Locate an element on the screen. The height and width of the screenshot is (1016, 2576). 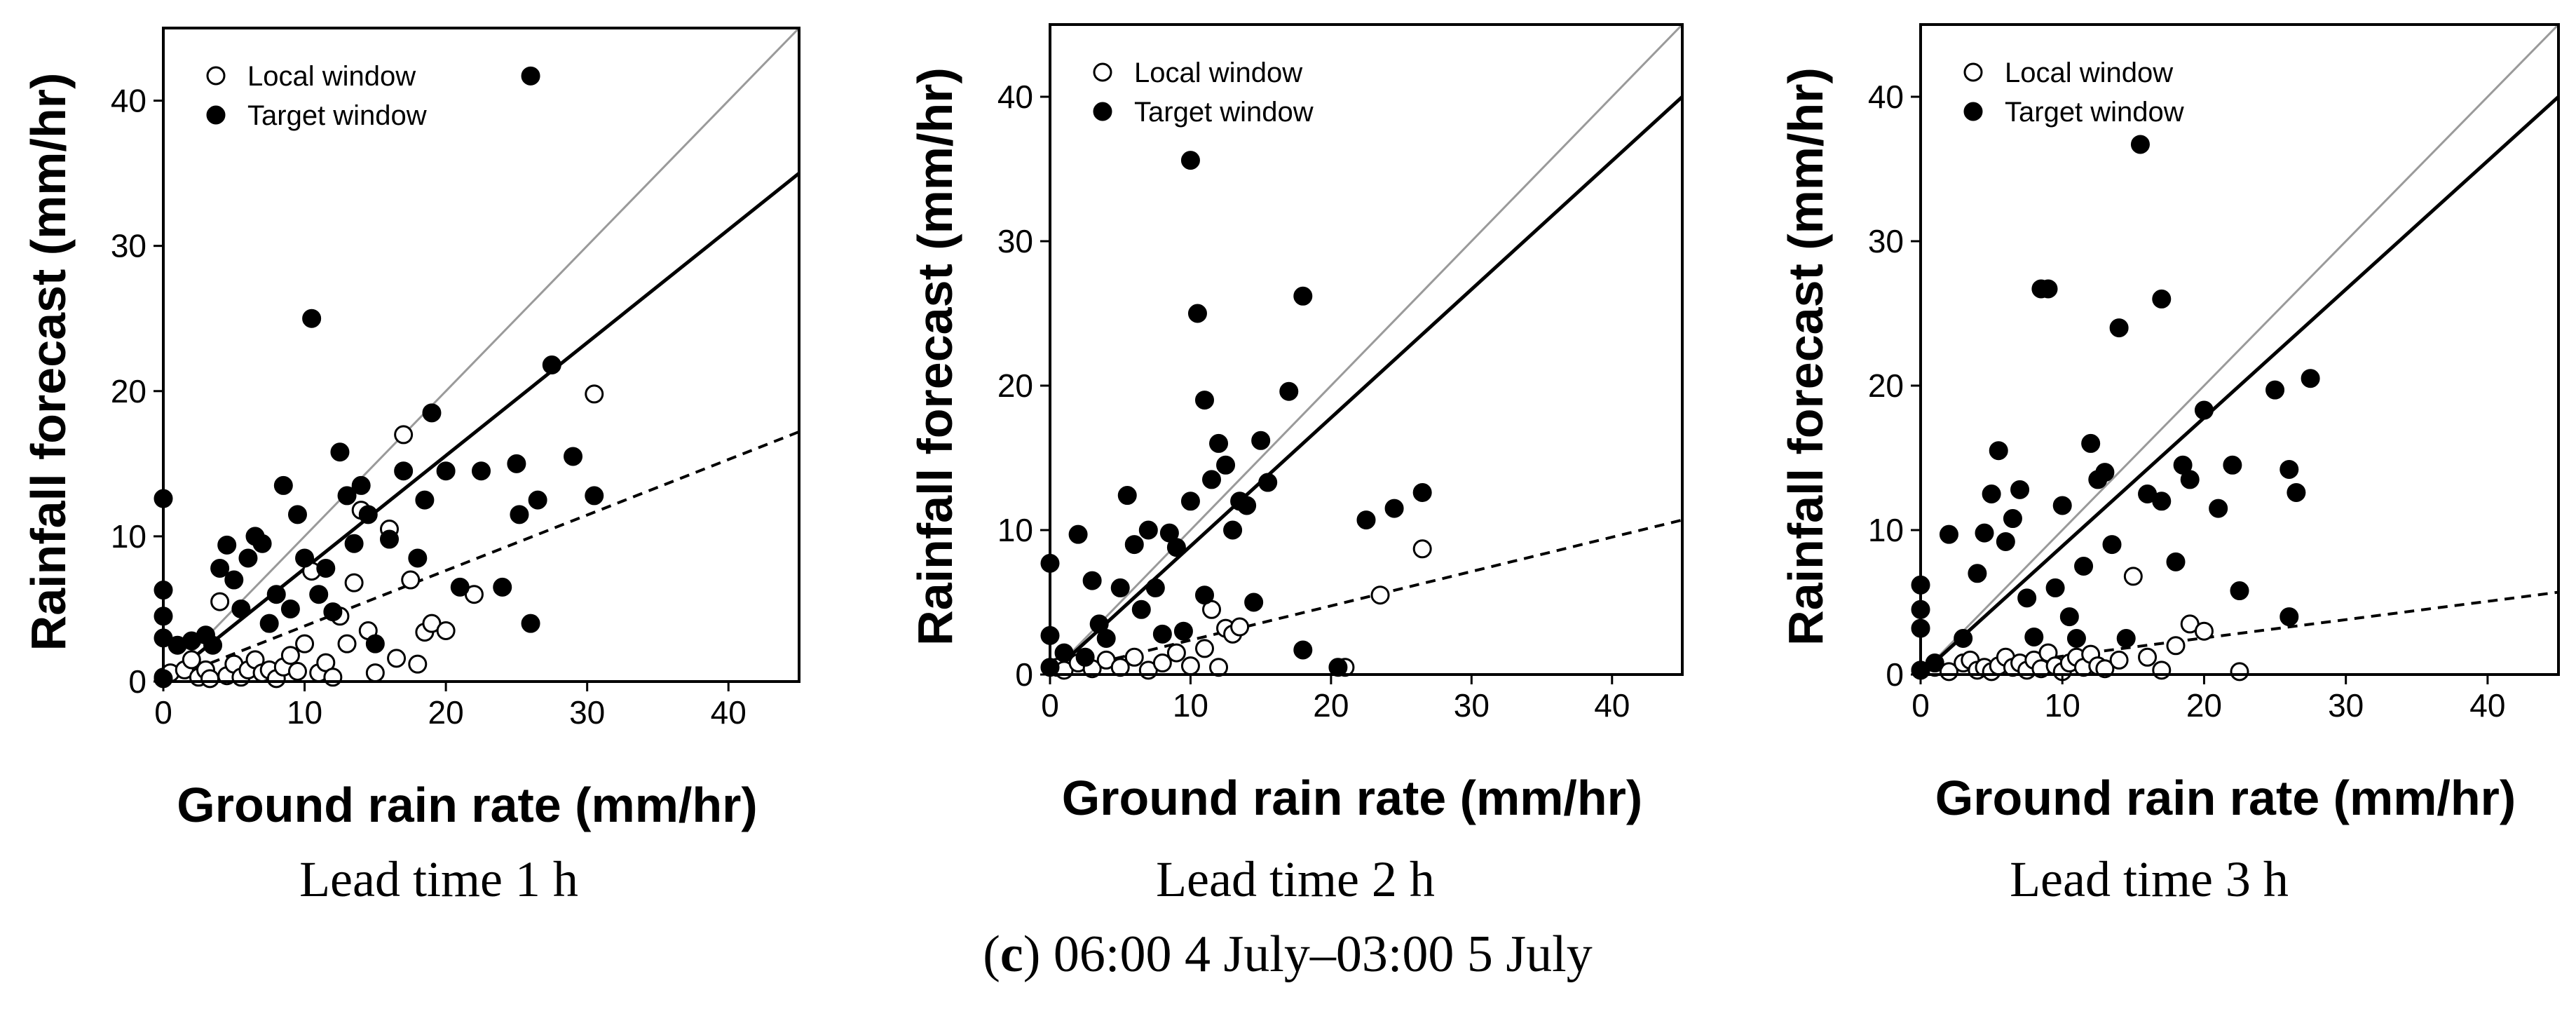
y-tick-label: 40 is located at coordinates (1886, 97).